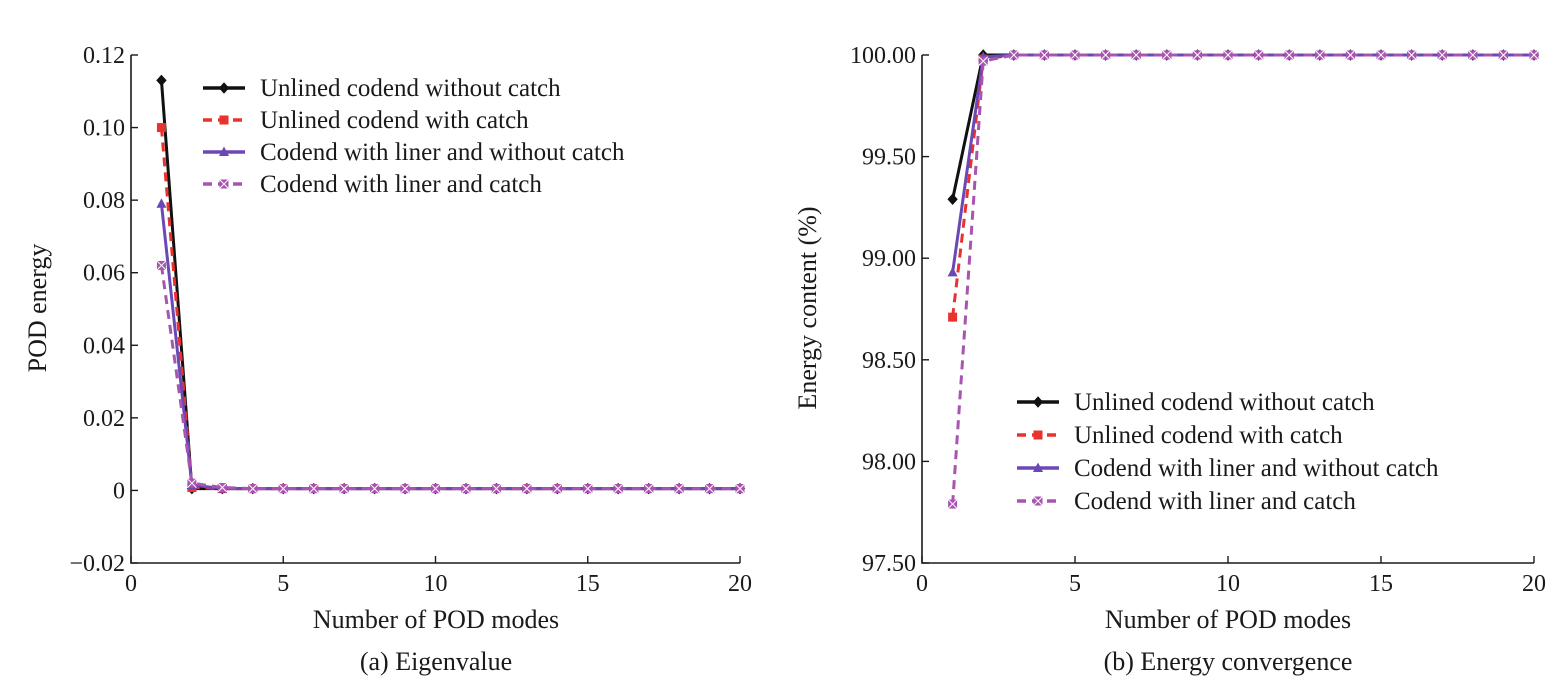  What do you see at coordinates (883, 56) in the screenshot?
I see `y-tick-label-b: 100.00` at bounding box center [883, 56].